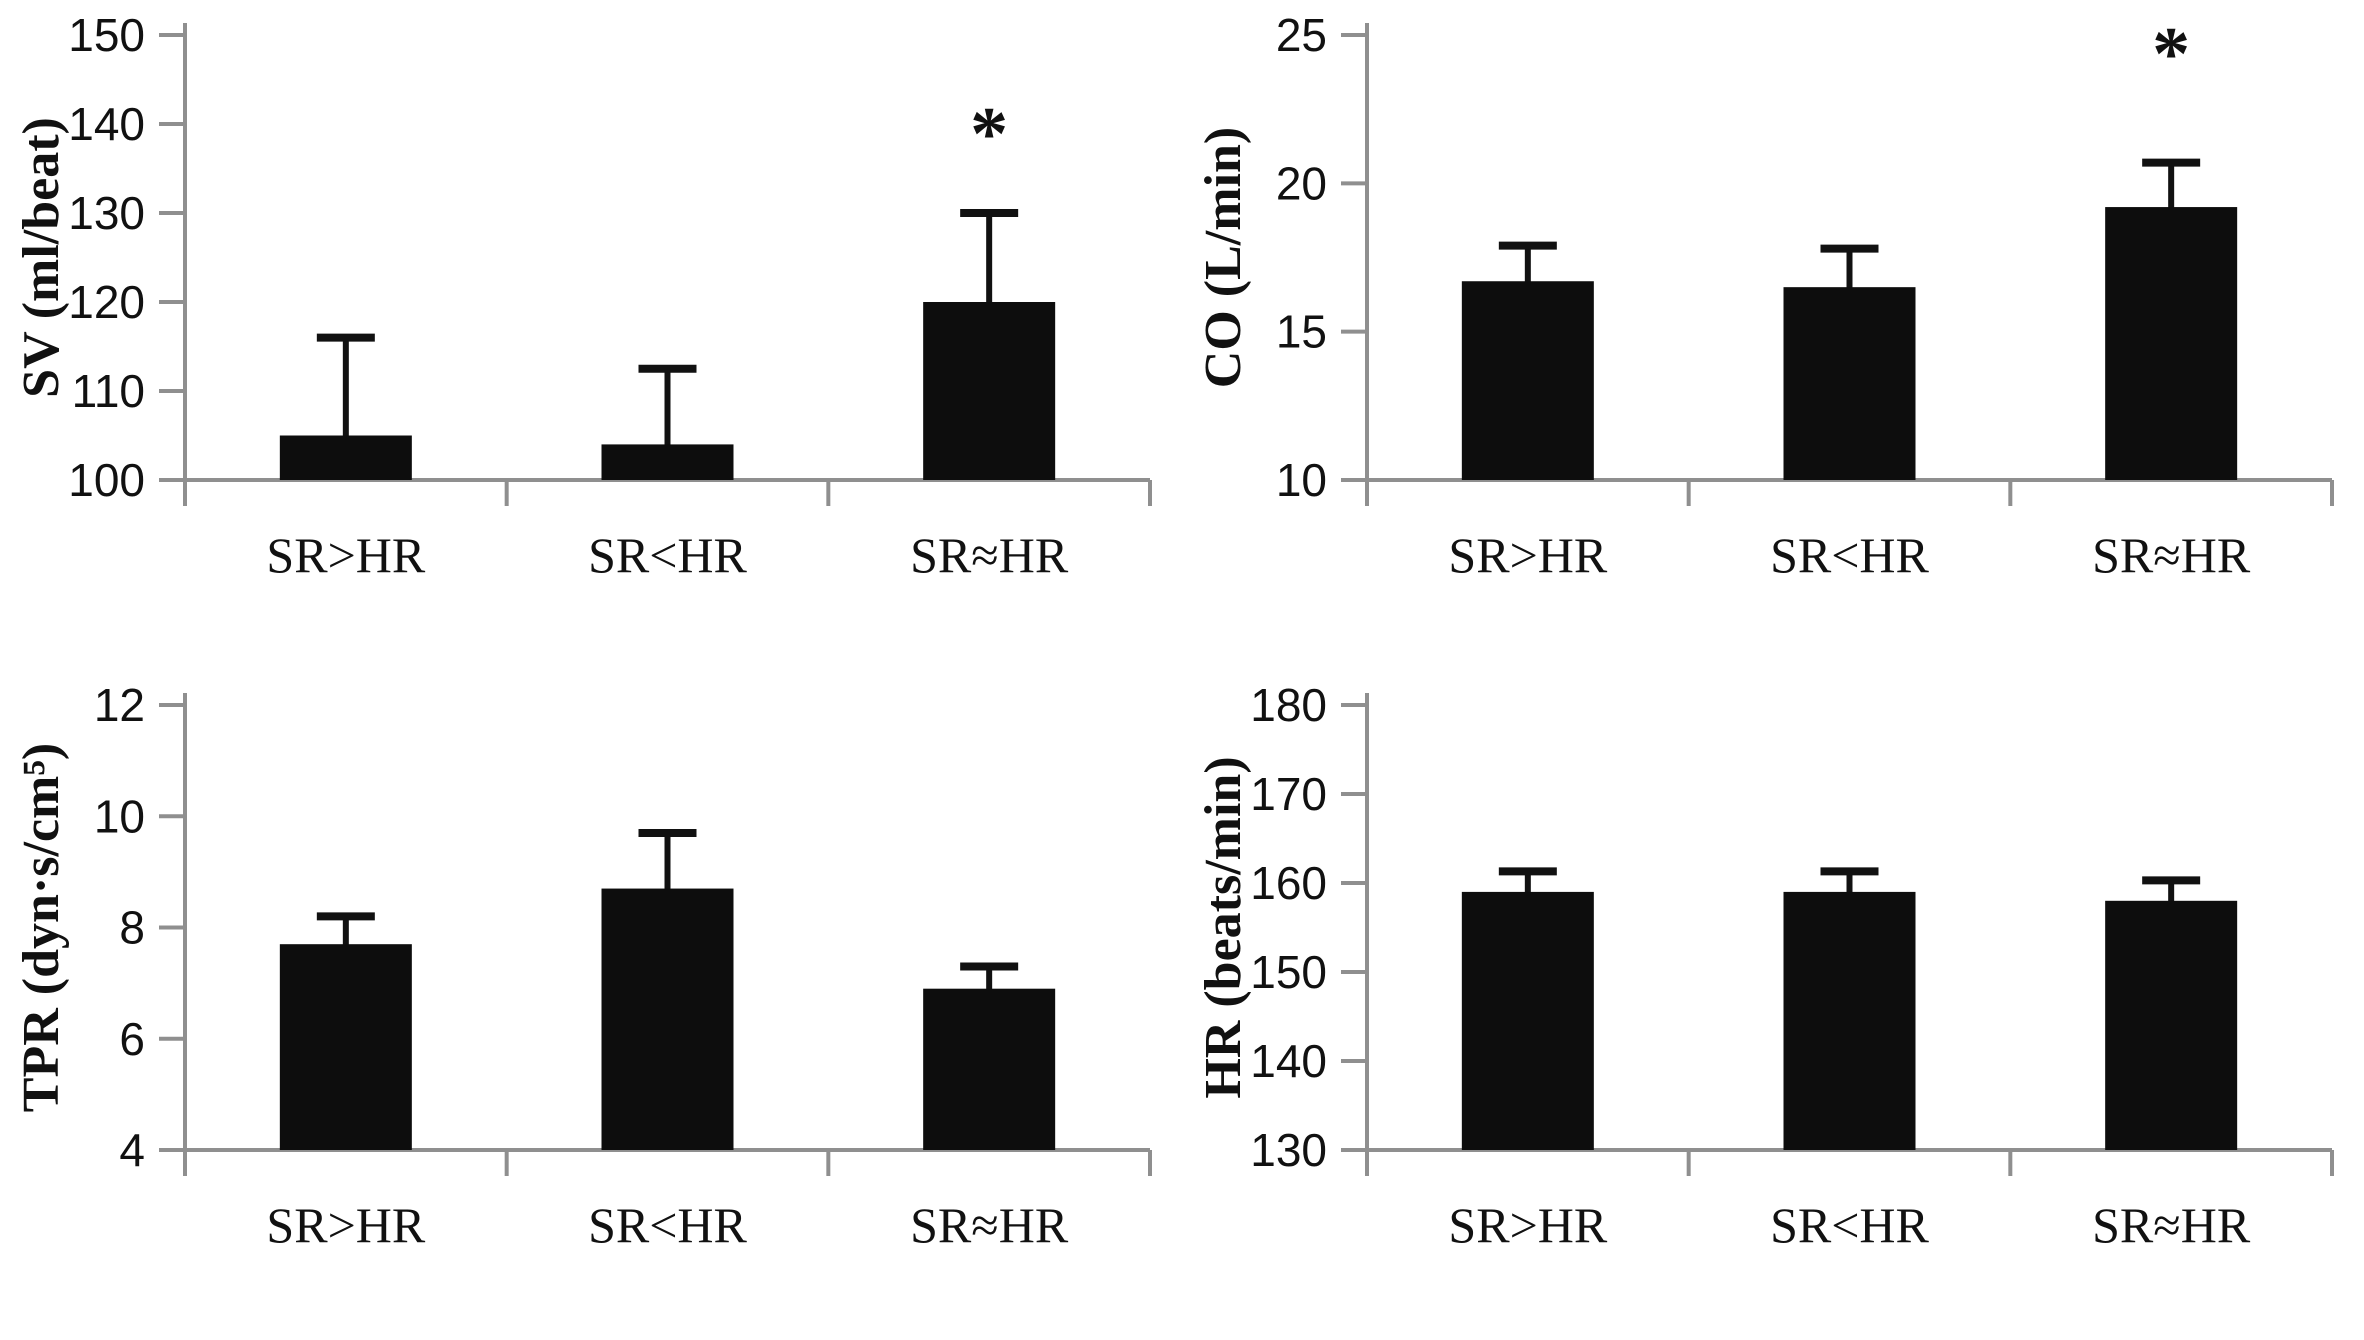  Describe the element at coordinates (41, 927) in the screenshot. I see `y-axis-title: TPR (dyn·s/cm⁵)` at that location.